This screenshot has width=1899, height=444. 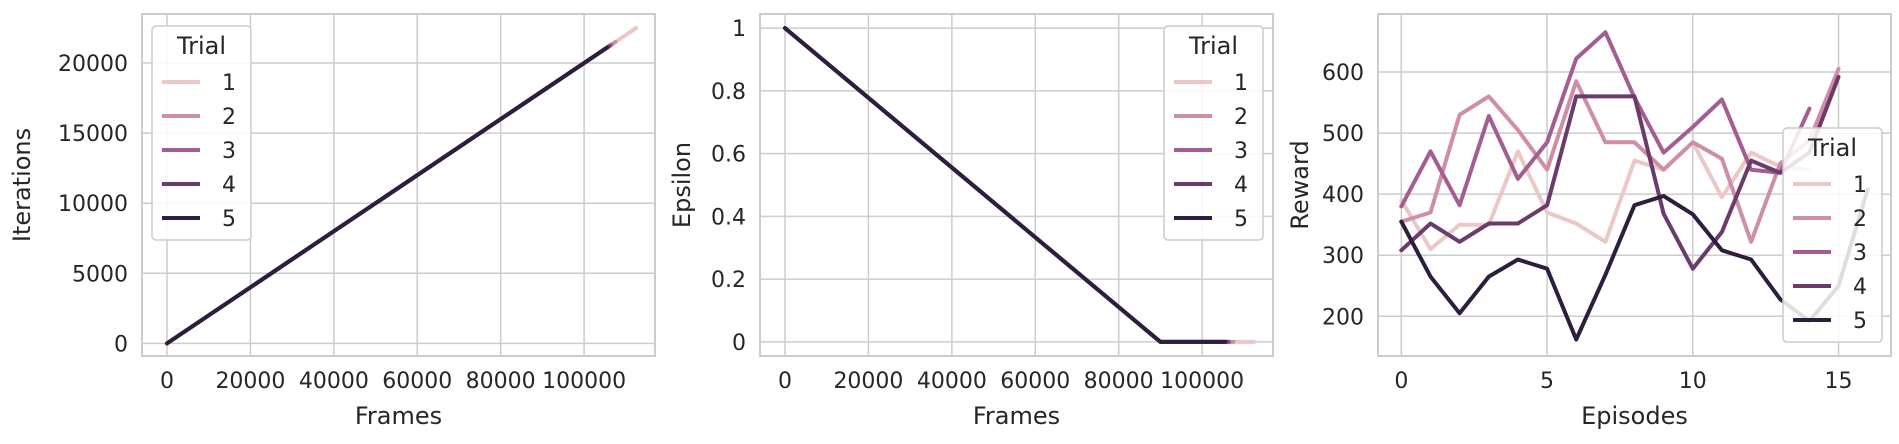 What do you see at coordinates (1839, 381) in the screenshot?
I see `x-tick-label: 15` at bounding box center [1839, 381].